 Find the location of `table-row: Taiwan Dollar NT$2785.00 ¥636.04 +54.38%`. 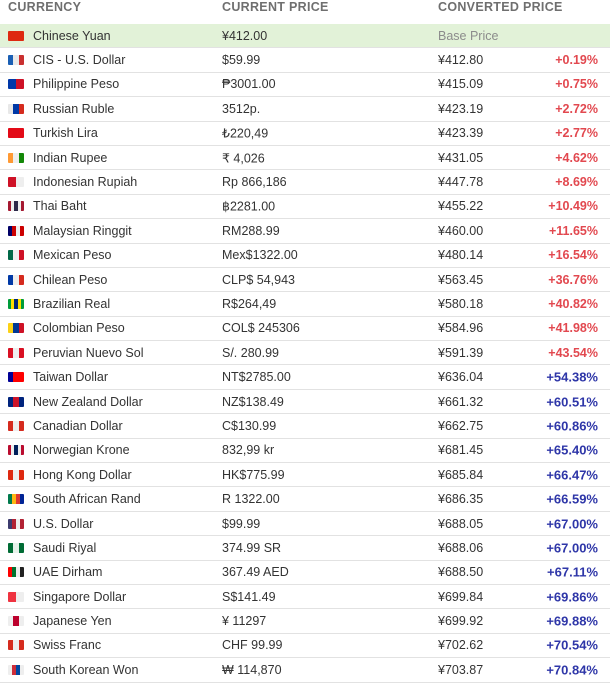

table-row: Taiwan Dollar NT$2785.00 ¥636.04 +54.38% is located at coordinates (305, 377).